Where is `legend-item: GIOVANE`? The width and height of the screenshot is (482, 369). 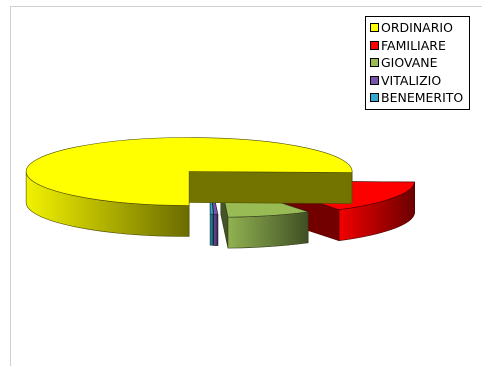 legend-item: GIOVANE is located at coordinates (416, 63).